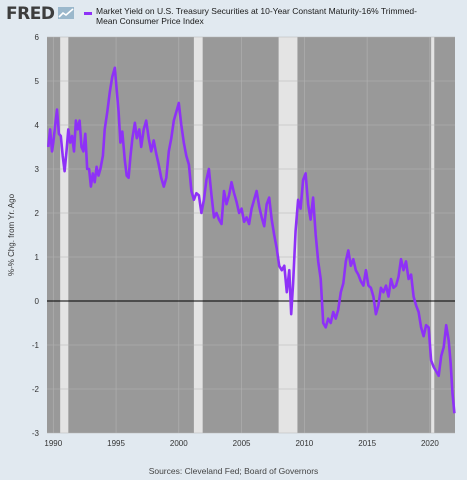 The width and height of the screenshot is (467, 480). Describe the element at coordinates (36, 433) in the screenshot. I see `y-tick-label: -3` at that location.